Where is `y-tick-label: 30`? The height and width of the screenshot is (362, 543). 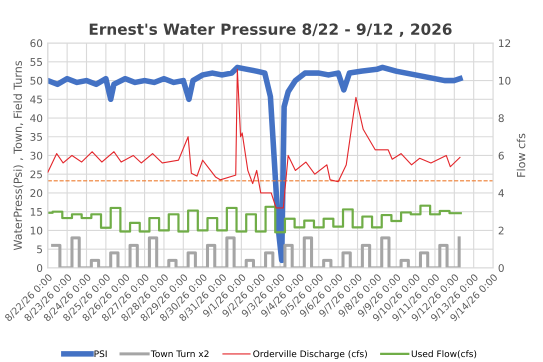
y-tick-label: 30 is located at coordinates (36, 156).